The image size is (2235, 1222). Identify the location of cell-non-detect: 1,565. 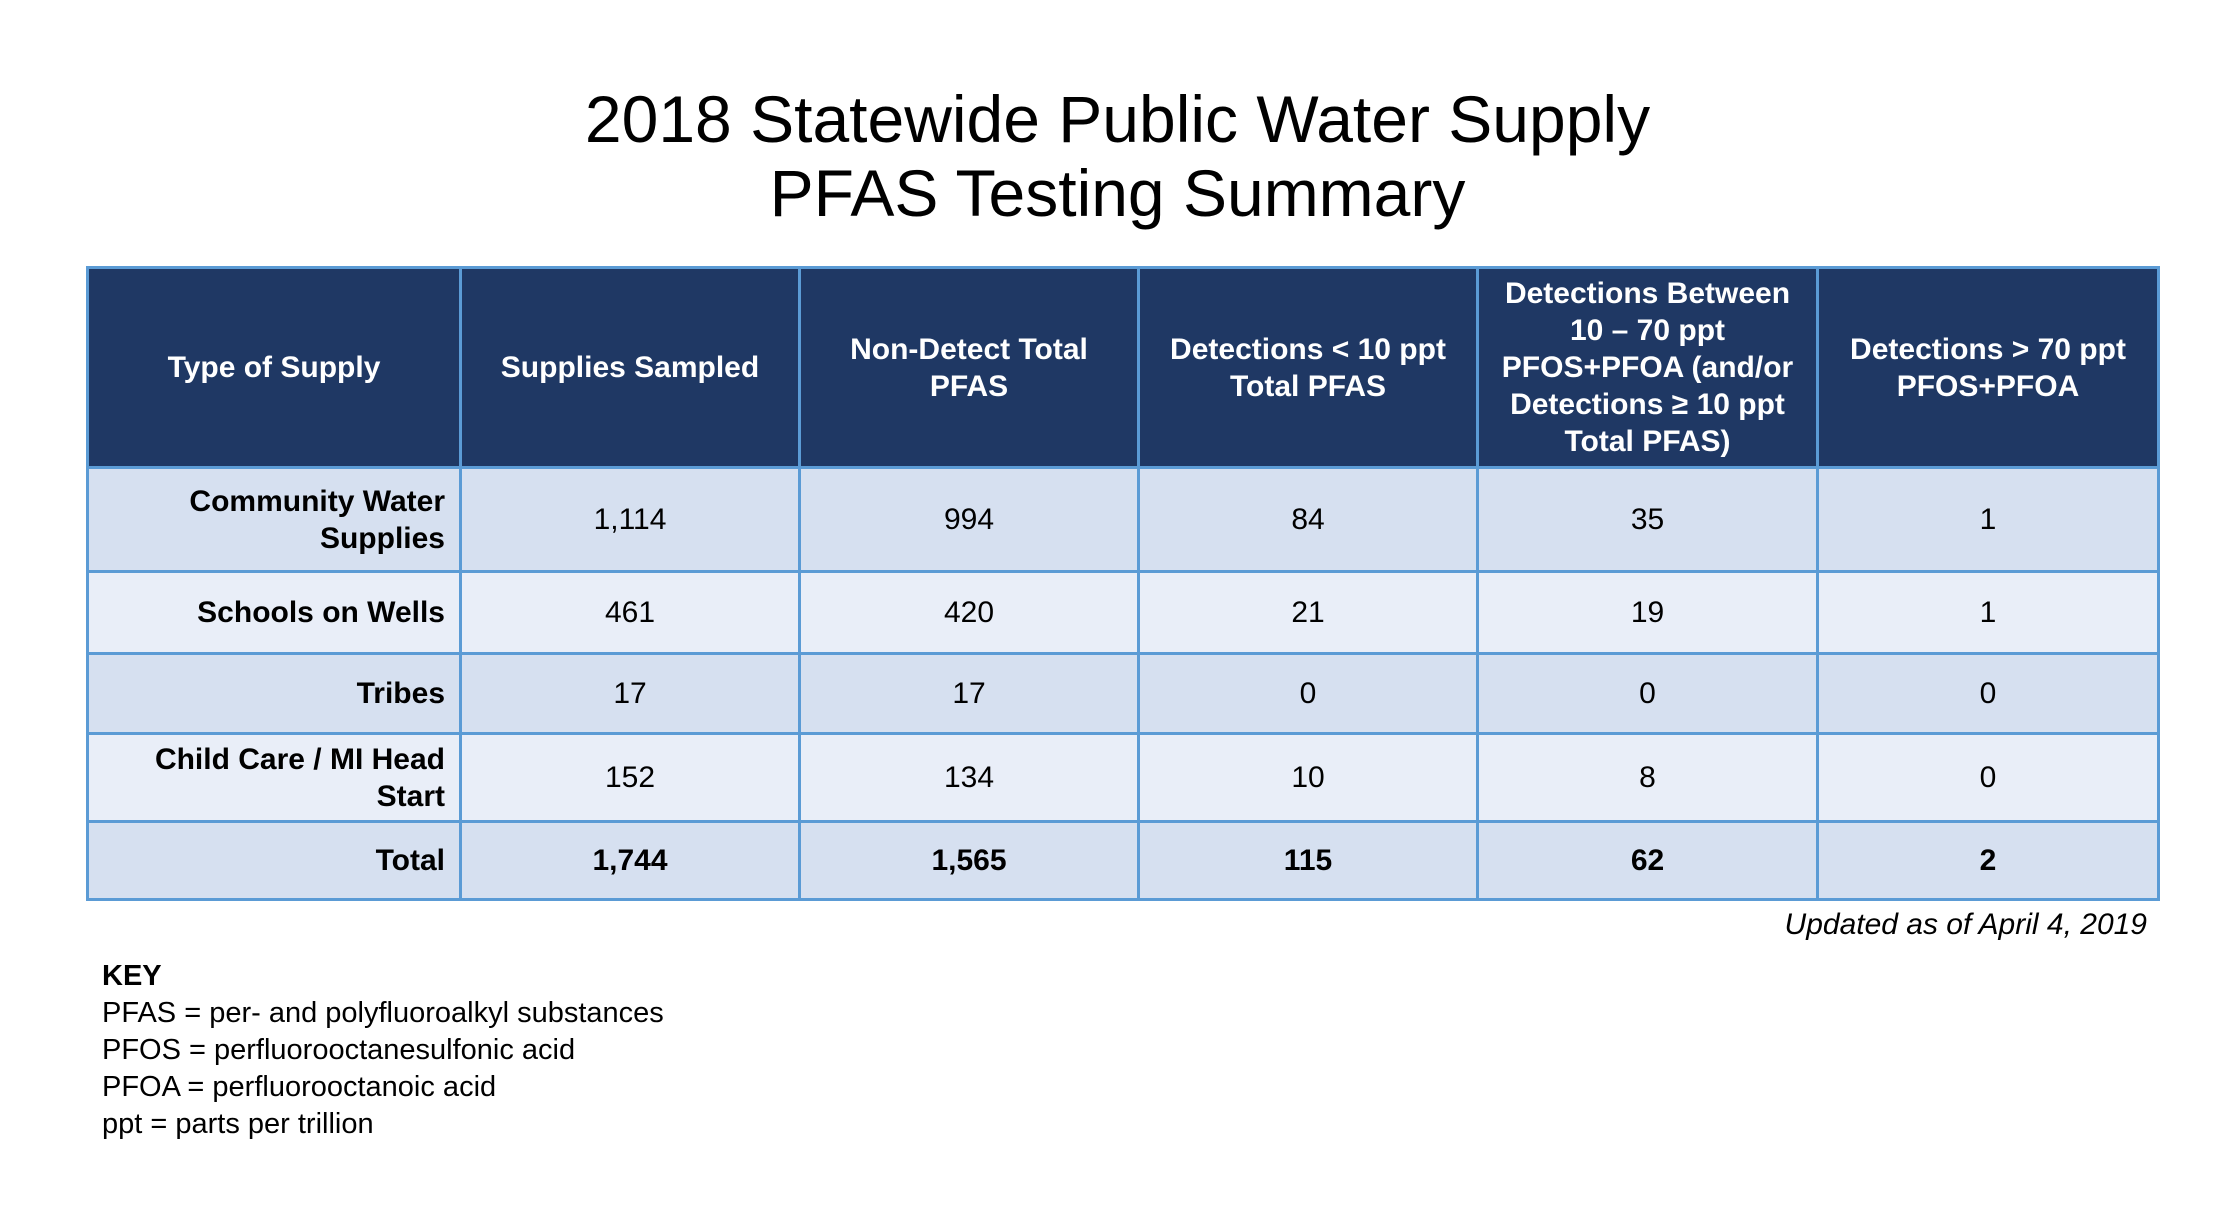
(969, 860).